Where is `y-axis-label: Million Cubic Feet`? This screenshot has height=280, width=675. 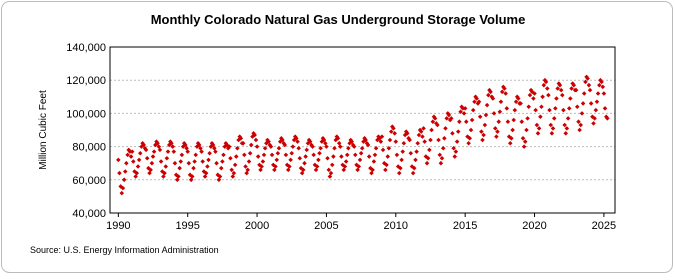
y-axis-label: Million Cubic Feet is located at coordinates (43, 130).